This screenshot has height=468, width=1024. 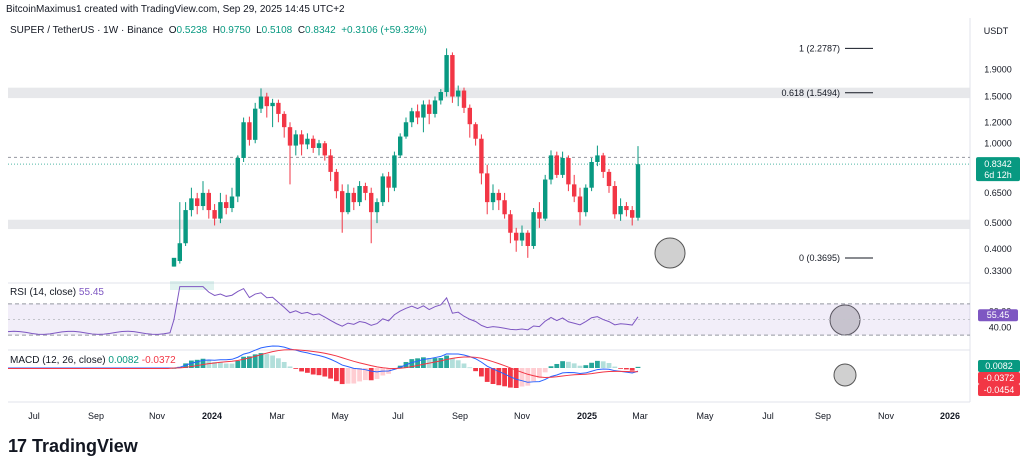 What do you see at coordinates (192, 285) in the screenshot?
I see `rsi-overbought-fill` at bounding box center [192, 285].